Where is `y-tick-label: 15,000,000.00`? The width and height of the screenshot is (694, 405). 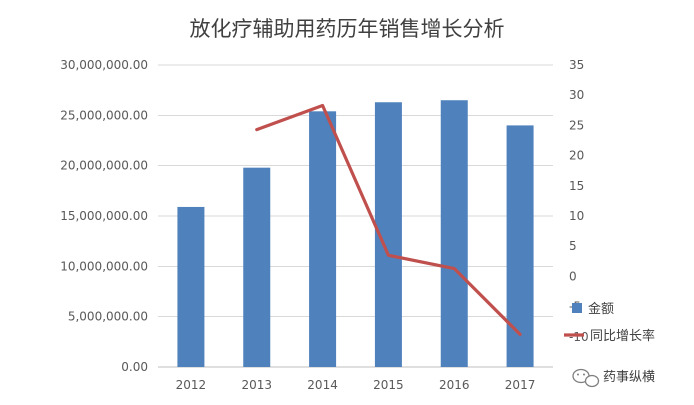
y-tick-label: 15,000,000.00 is located at coordinates (104, 216).